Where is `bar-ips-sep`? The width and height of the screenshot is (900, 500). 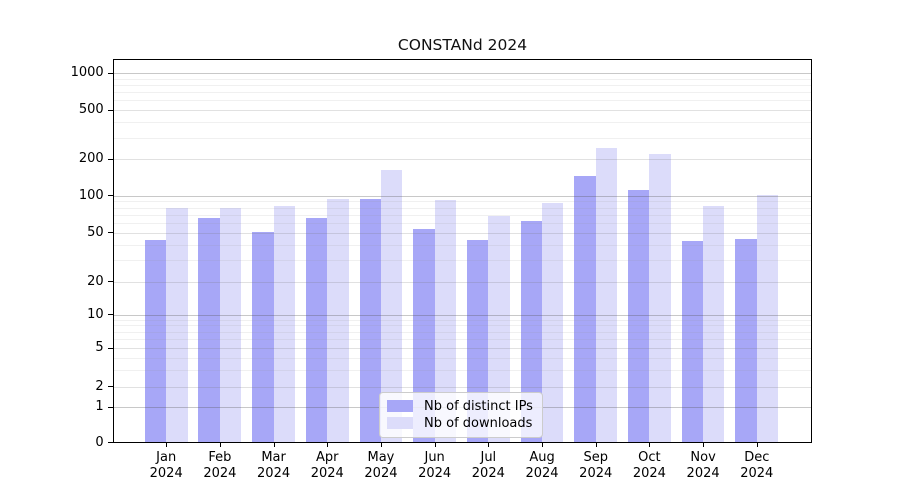 bar-ips-sep is located at coordinates (585, 309).